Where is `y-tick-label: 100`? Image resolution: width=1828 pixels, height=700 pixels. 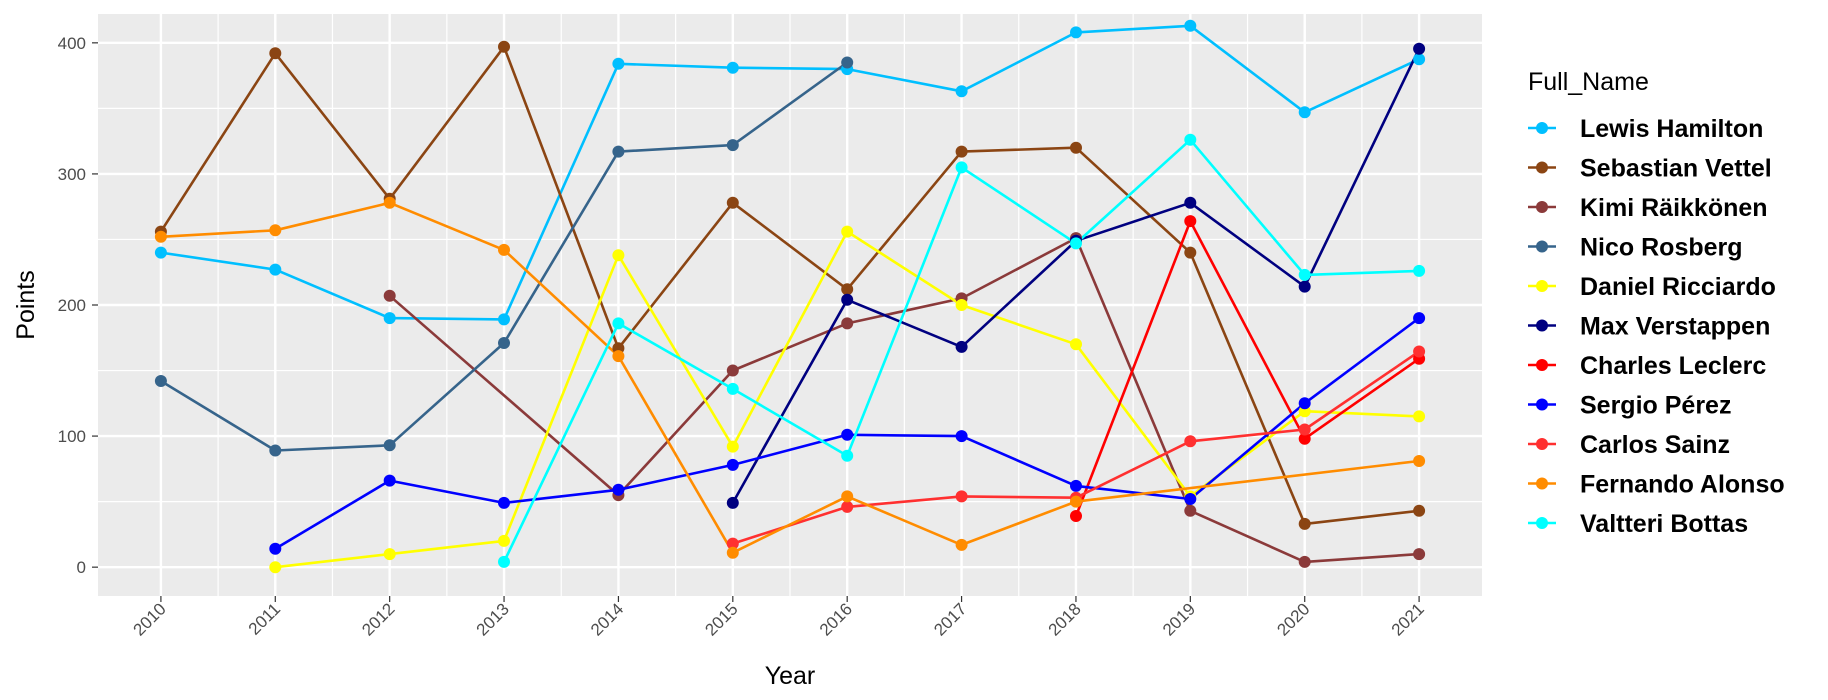 y-tick-label: 100 is located at coordinates (72, 436).